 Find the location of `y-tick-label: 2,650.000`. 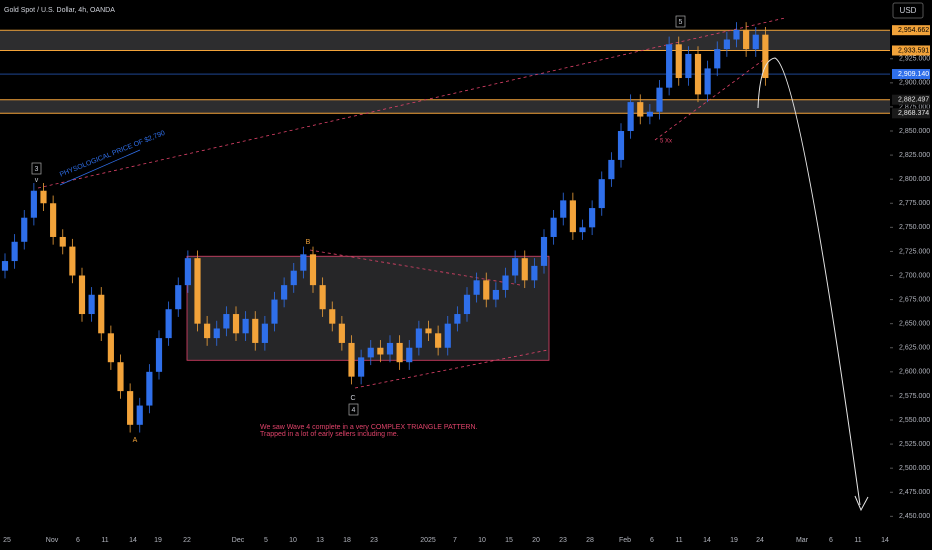

y-tick-label: 2,650.000 is located at coordinates (914, 324).